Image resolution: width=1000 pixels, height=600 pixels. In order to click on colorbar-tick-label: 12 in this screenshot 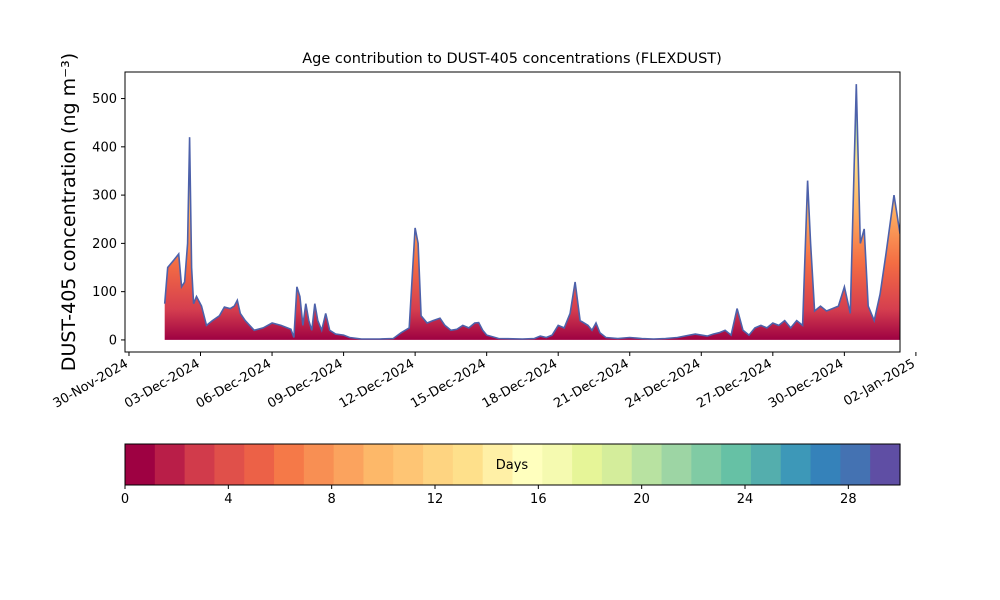, I will do `click(435, 499)`.